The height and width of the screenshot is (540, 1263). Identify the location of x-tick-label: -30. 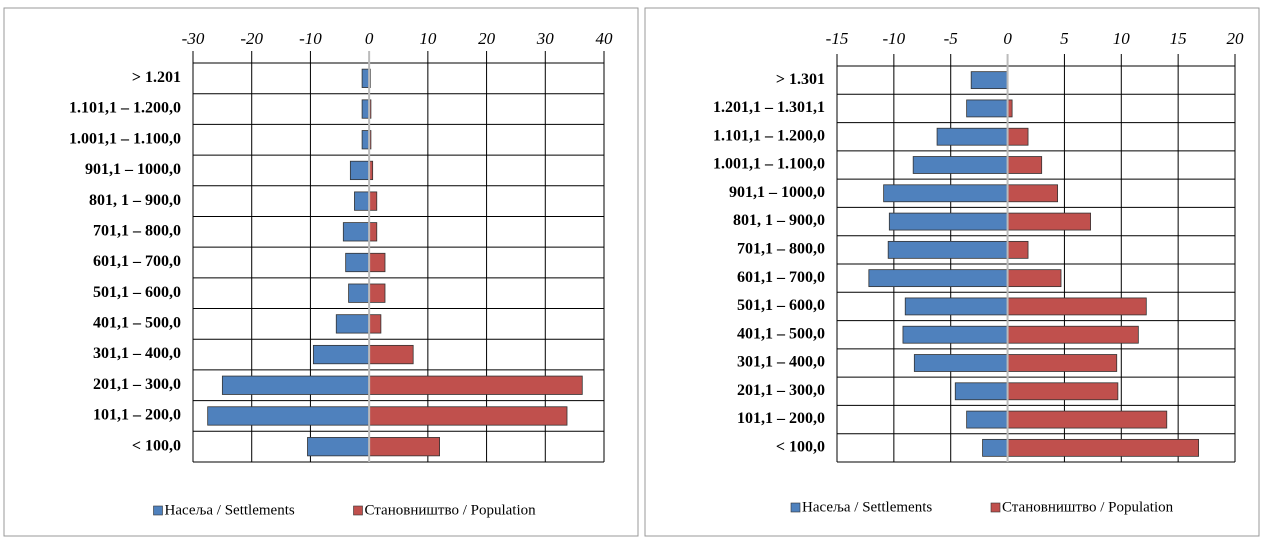
(193, 38).